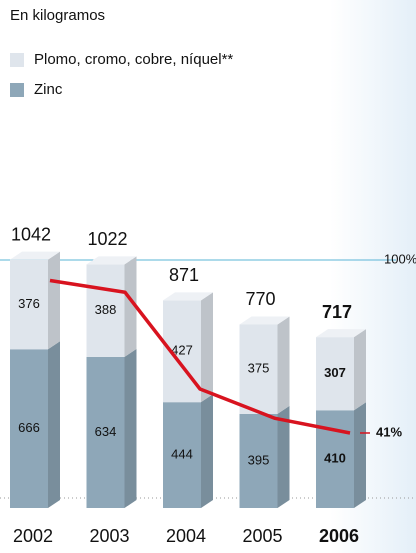 This screenshot has height=553, width=416. I want to click on x-tick-label: 2006, so click(339, 536).